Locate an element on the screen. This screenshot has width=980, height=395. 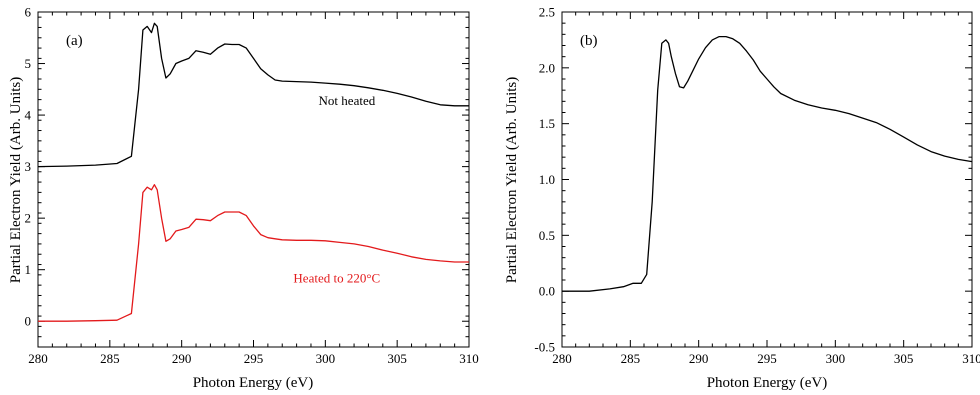
panel-a-y-tick-label: 1 is located at coordinates (28, 269).